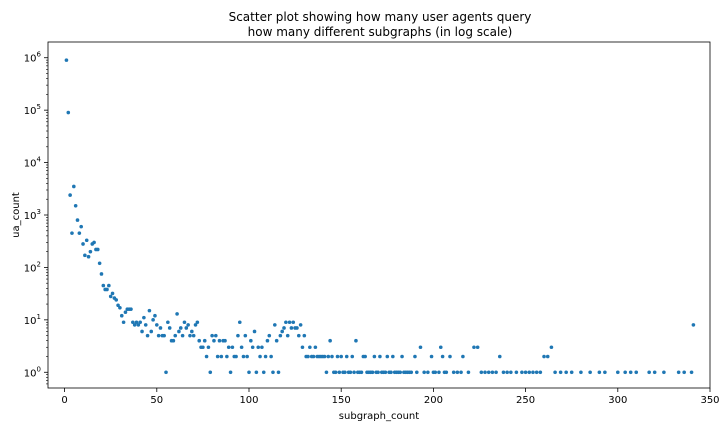 The image size is (720, 432). Describe the element at coordinates (39, 369) in the screenshot. I see `y-tick-exponent: 0` at that location.